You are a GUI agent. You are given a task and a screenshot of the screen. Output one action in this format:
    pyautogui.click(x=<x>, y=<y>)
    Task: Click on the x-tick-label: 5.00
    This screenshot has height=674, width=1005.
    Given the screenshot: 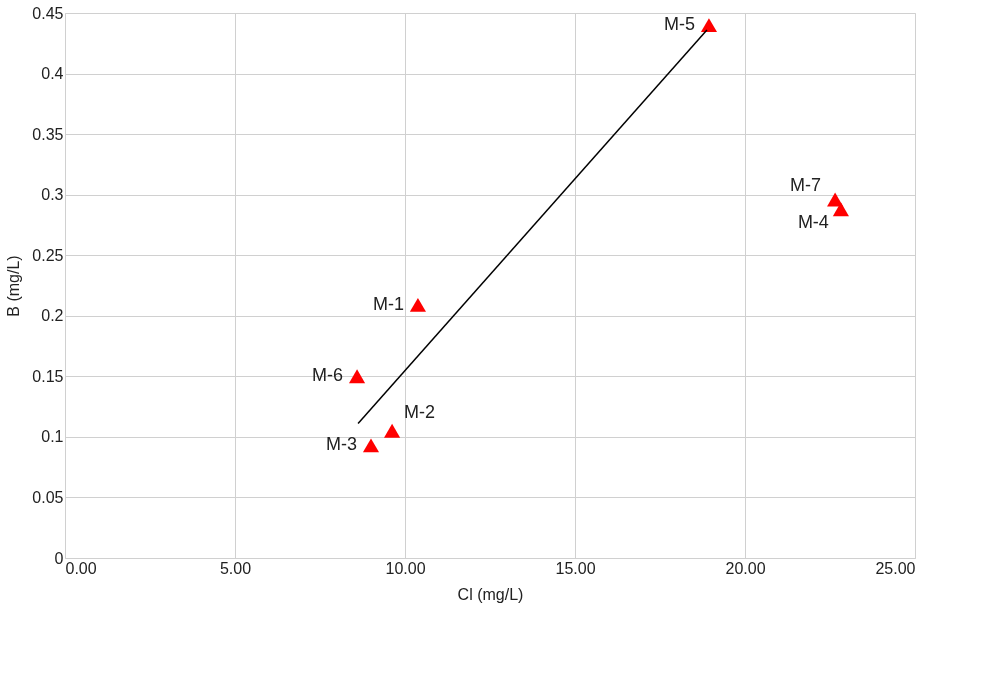 What is the action you would take?
    pyautogui.click(x=235, y=568)
    